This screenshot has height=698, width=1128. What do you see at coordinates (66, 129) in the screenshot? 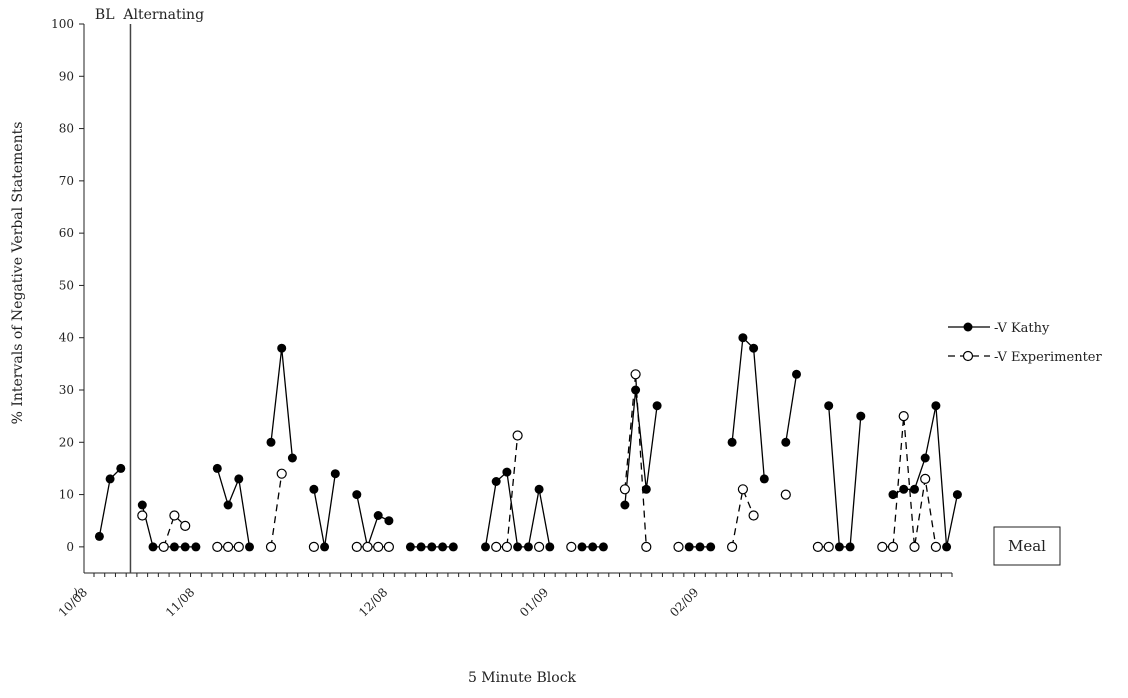
I see `y-tick-label: 80` at bounding box center [66, 129].